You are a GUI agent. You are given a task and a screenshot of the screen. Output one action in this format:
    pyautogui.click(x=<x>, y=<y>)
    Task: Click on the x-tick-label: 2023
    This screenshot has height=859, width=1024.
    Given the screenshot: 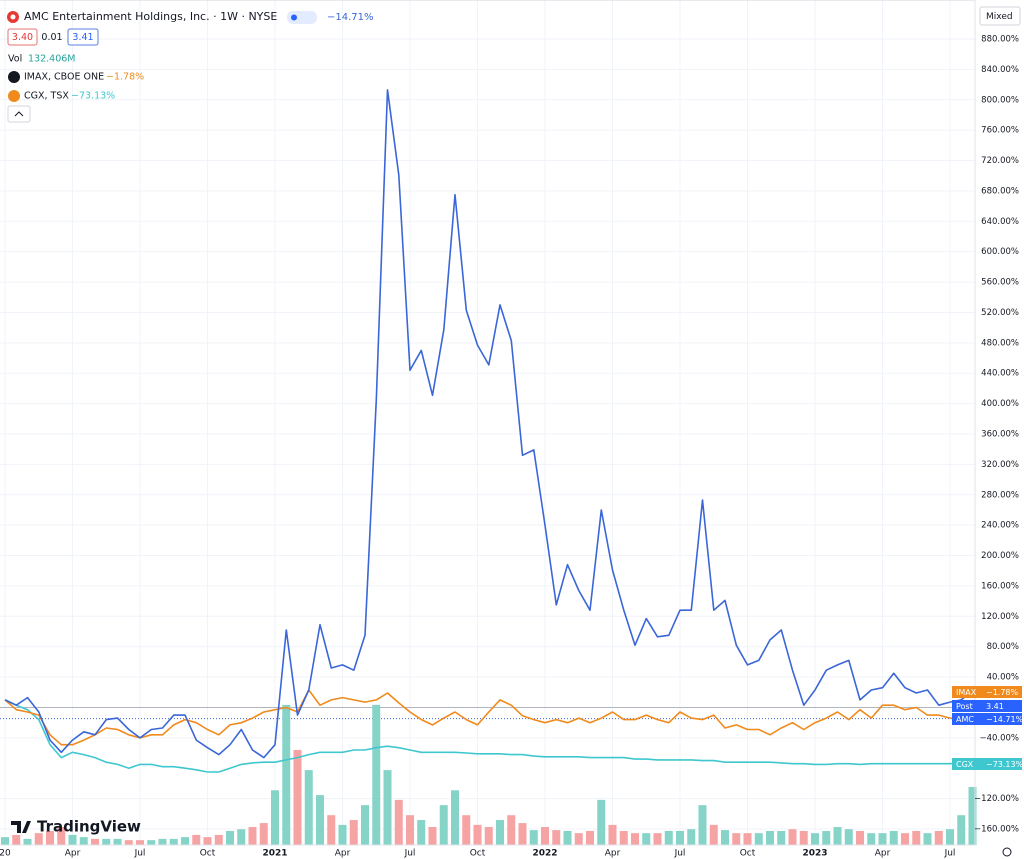 What is the action you would take?
    pyautogui.click(x=814, y=854)
    